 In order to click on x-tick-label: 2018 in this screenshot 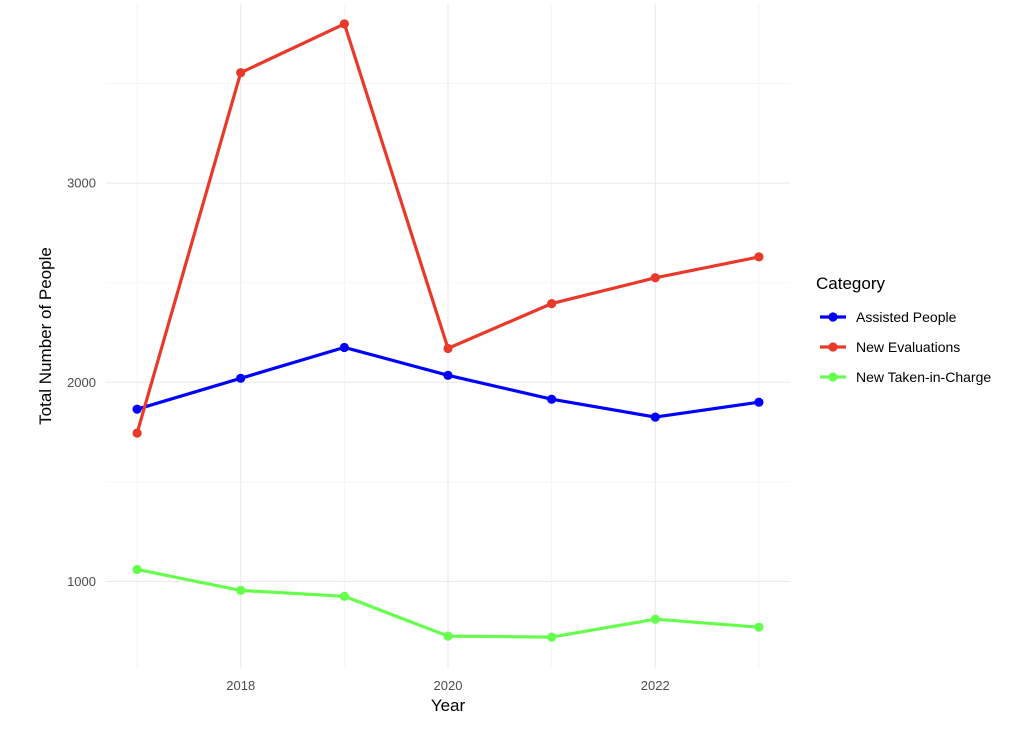, I will do `click(240, 685)`.